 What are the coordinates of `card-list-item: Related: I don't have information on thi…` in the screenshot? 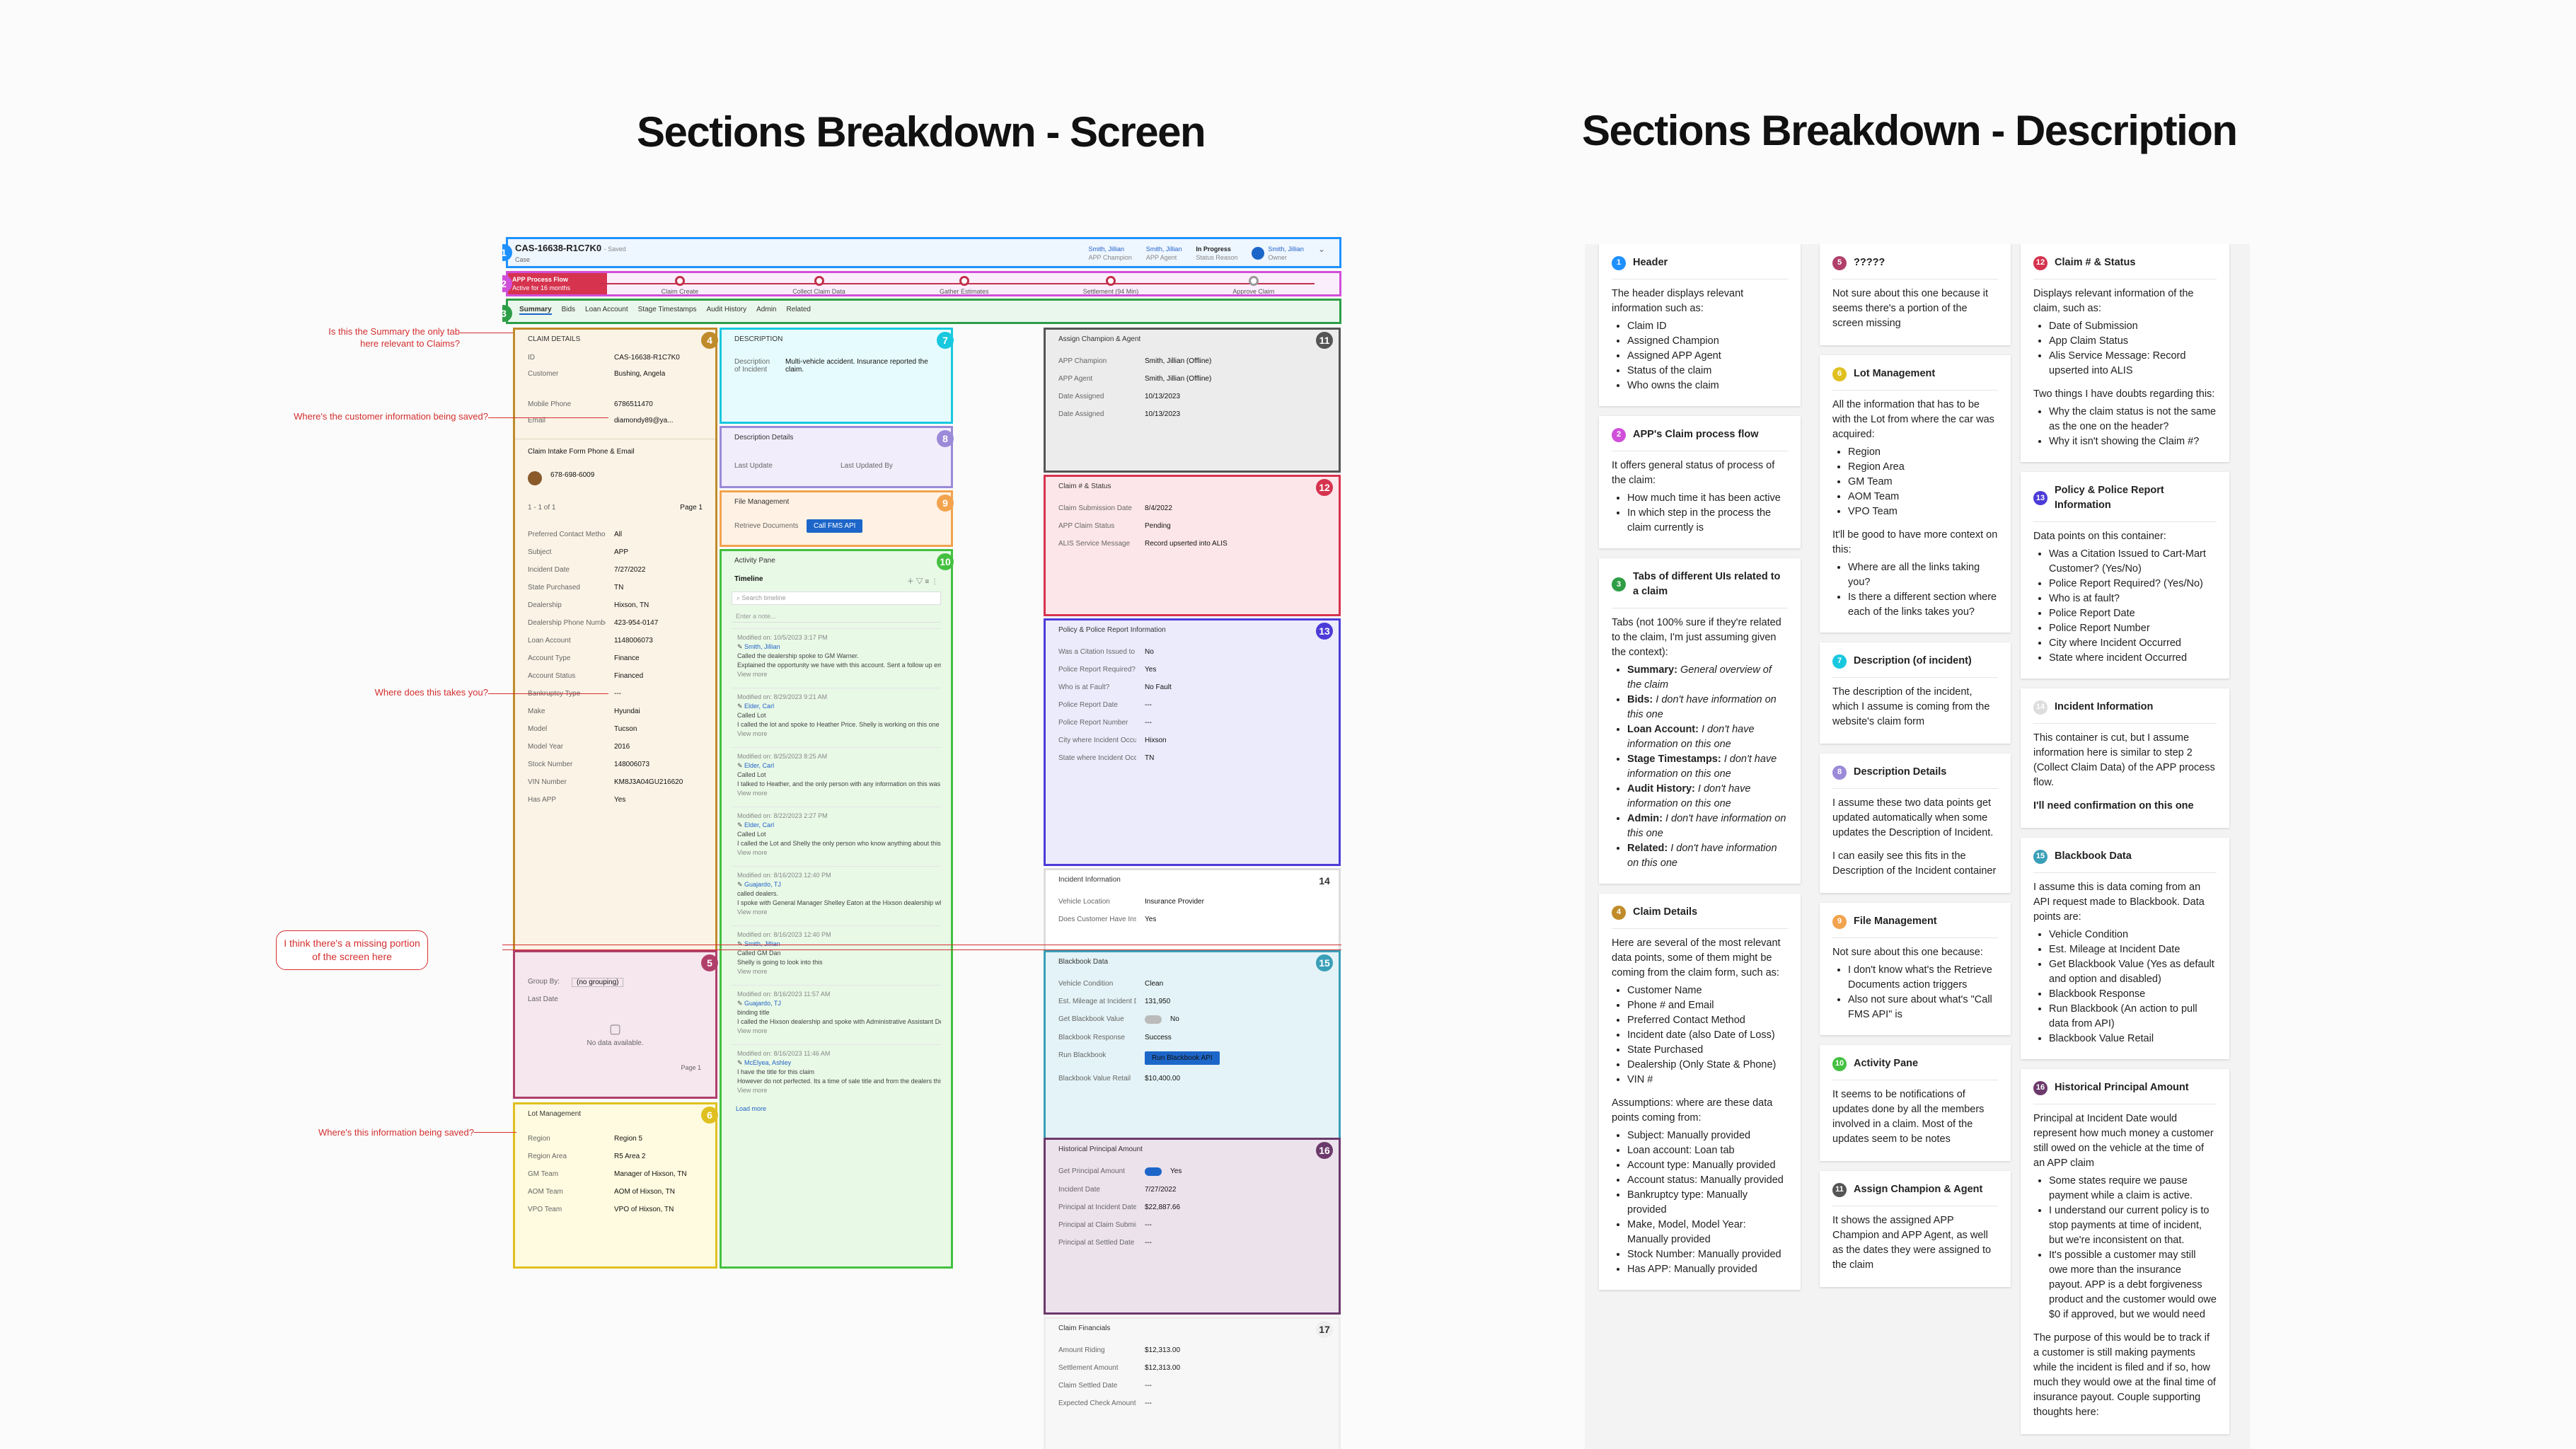 It's located at (1707, 856).